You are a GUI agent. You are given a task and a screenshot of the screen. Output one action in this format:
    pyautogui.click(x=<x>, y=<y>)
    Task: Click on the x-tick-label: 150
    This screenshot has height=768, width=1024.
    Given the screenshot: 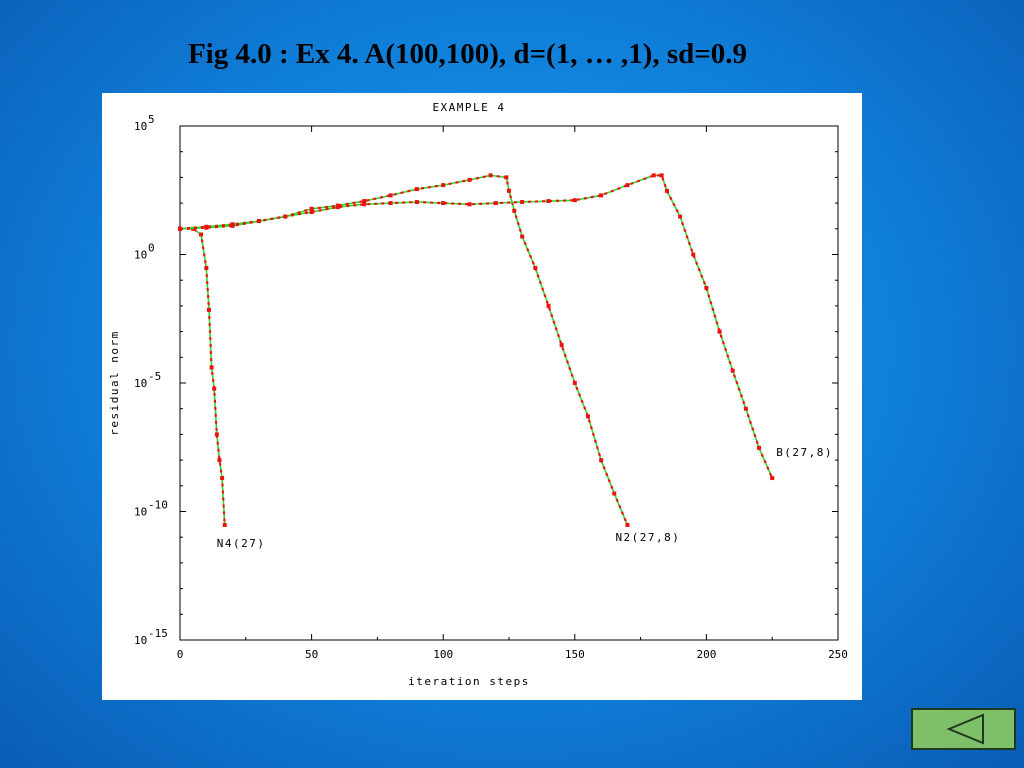 What is the action you would take?
    pyautogui.click(x=575, y=654)
    